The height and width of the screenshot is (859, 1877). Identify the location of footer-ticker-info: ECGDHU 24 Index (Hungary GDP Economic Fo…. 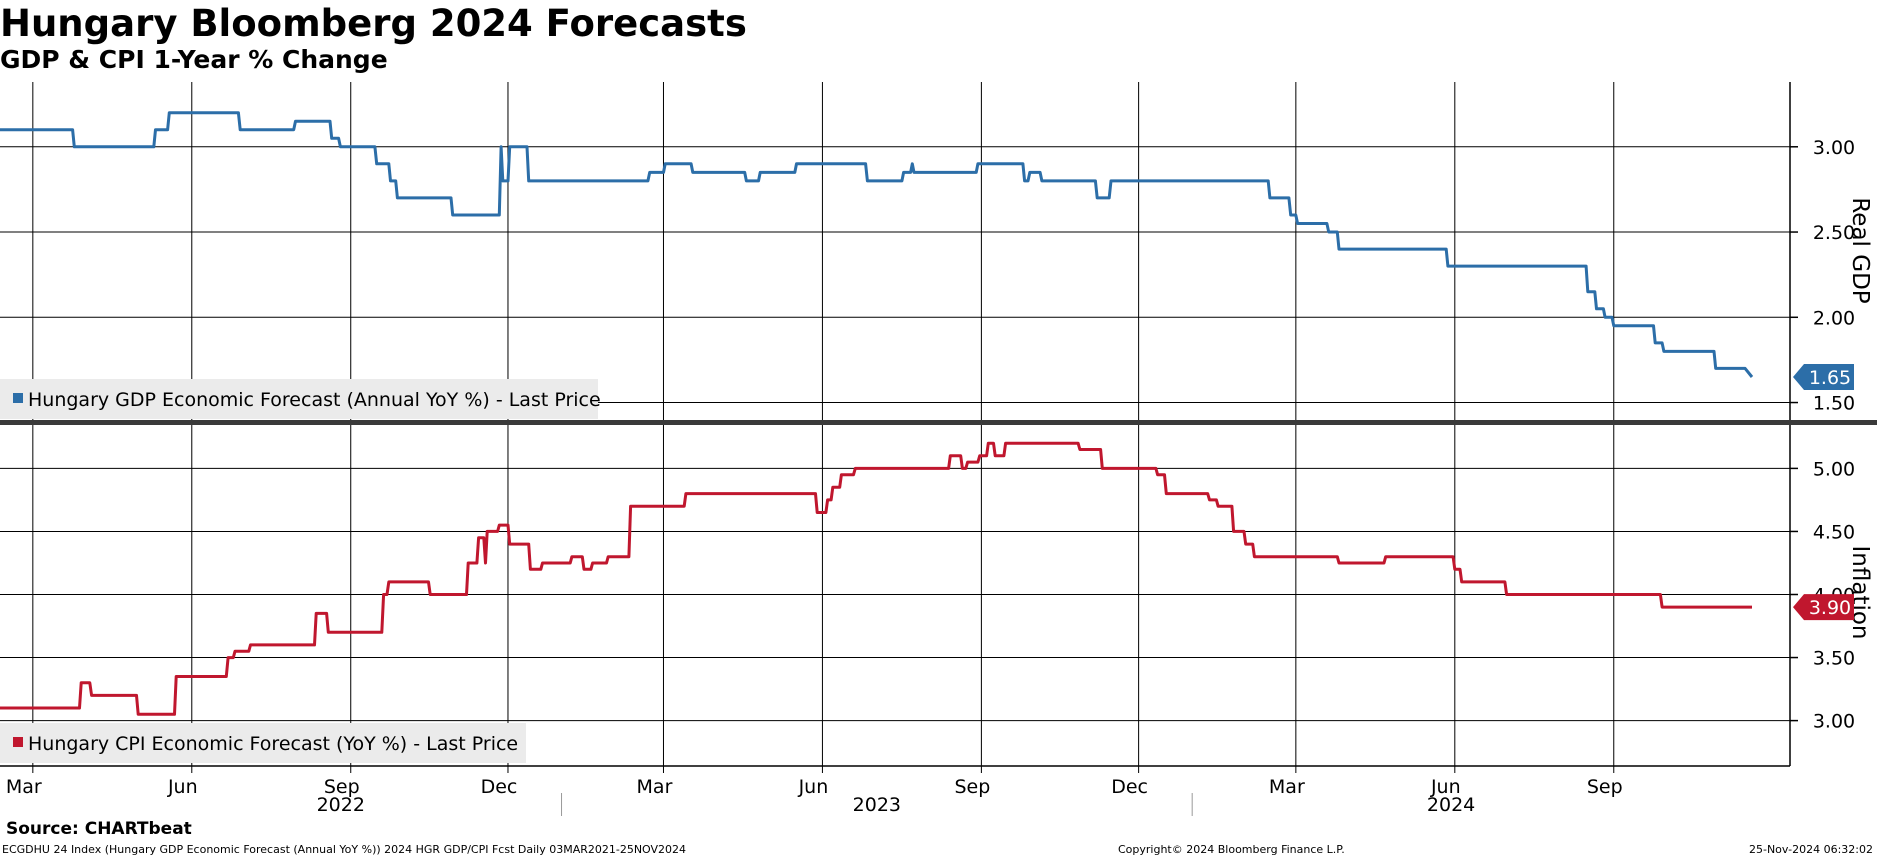
(344, 849).